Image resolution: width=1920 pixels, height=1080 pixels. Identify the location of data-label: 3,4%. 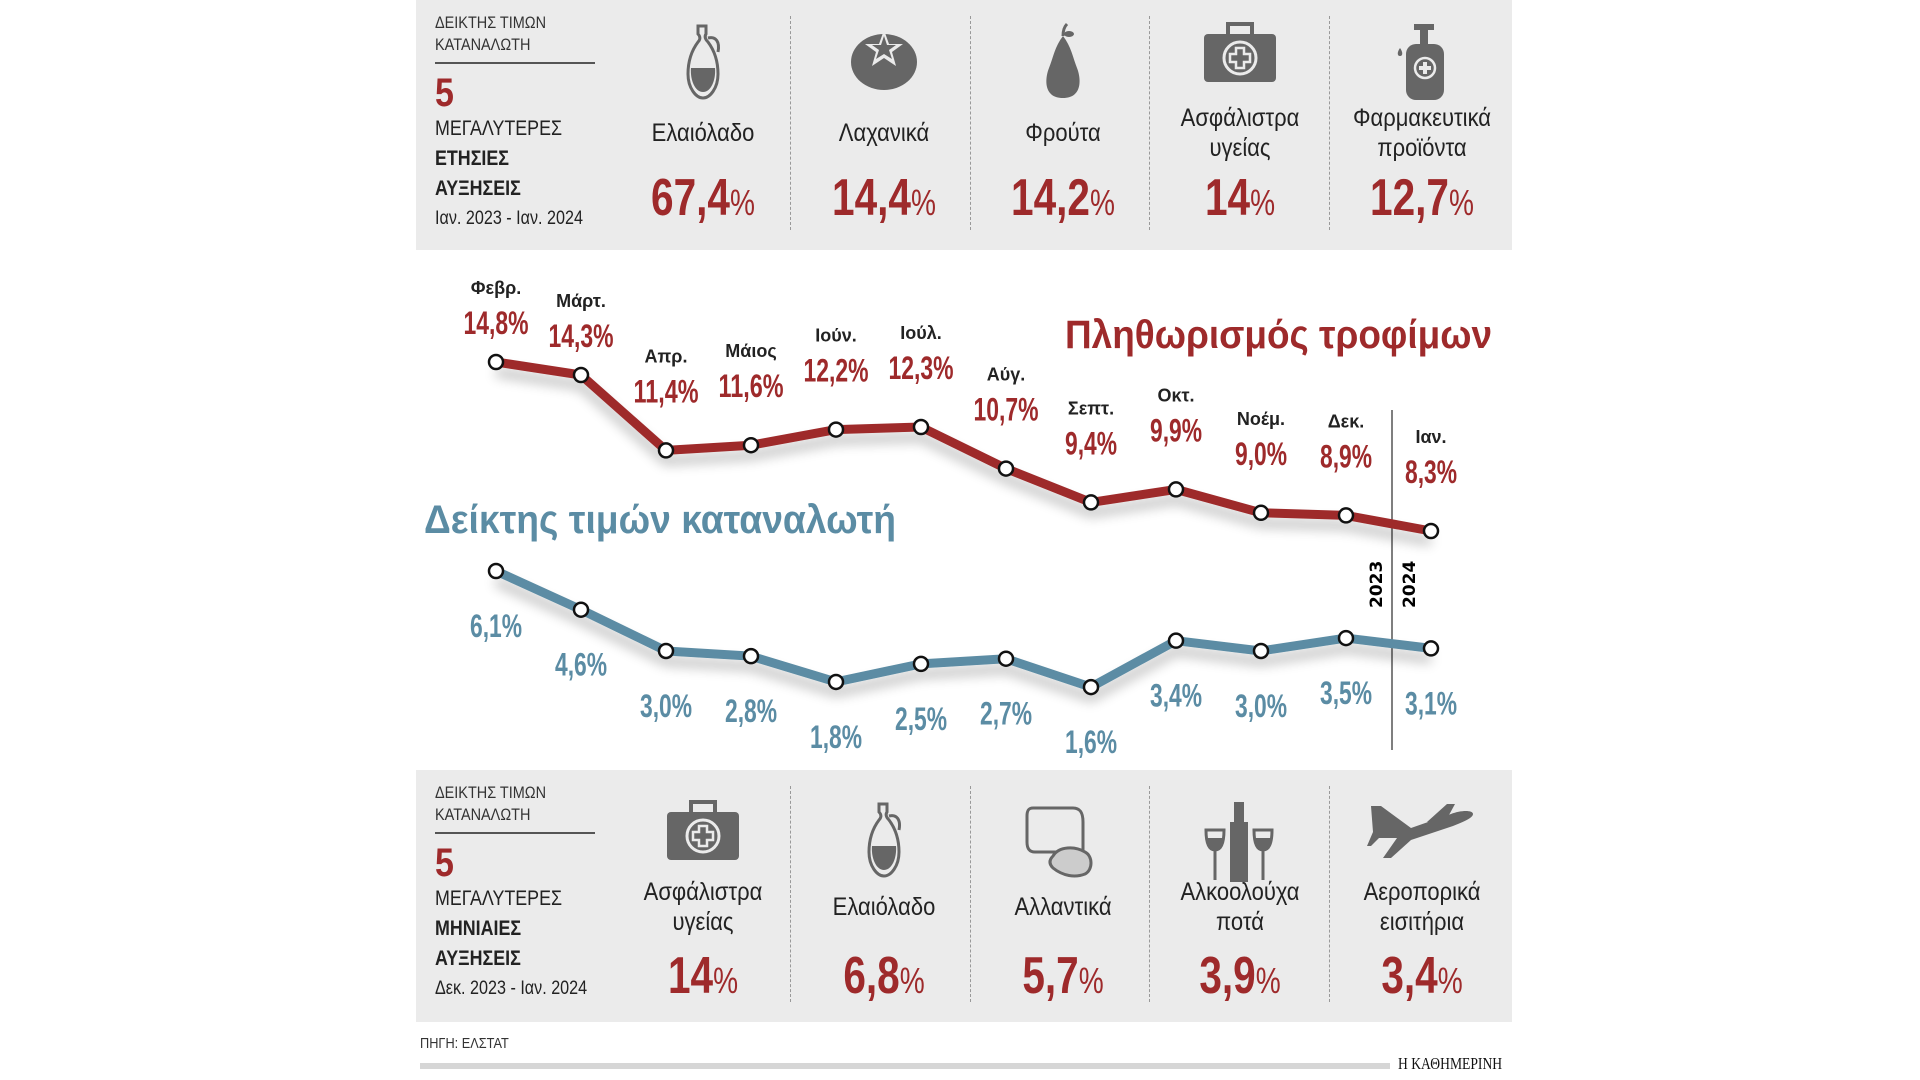
(1176, 696).